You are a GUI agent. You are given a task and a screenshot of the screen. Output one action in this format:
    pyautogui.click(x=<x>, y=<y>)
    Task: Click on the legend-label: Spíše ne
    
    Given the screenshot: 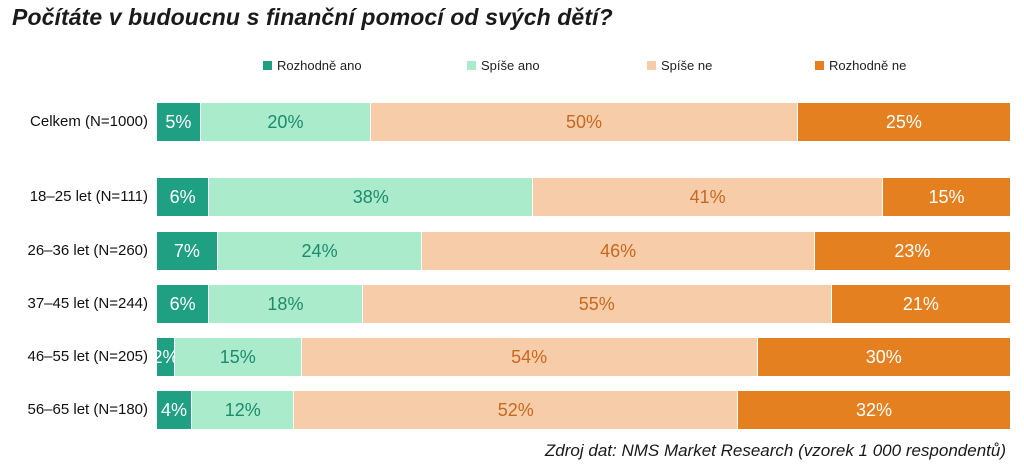 What is the action you would take?
    pyautogui.click(x=687, y=65)
    